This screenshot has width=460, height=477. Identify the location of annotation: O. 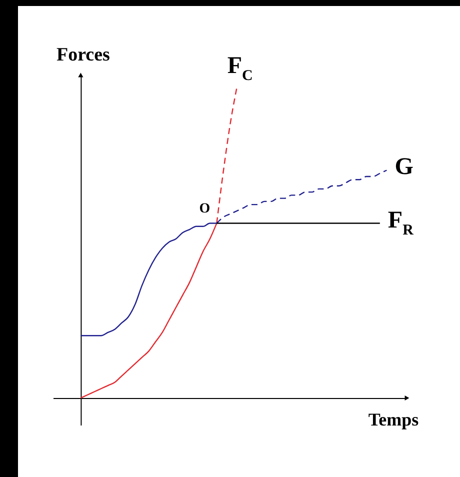
(204, 208).